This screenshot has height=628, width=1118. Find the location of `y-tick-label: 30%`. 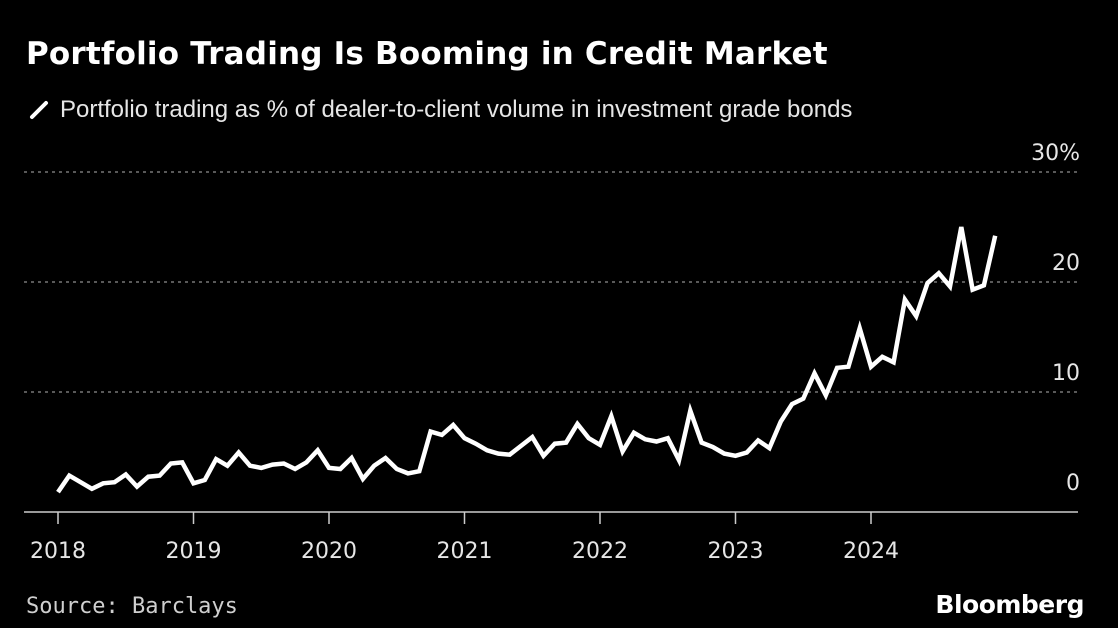

y-tick-label: 30% is located at coordinates (1055, 153).